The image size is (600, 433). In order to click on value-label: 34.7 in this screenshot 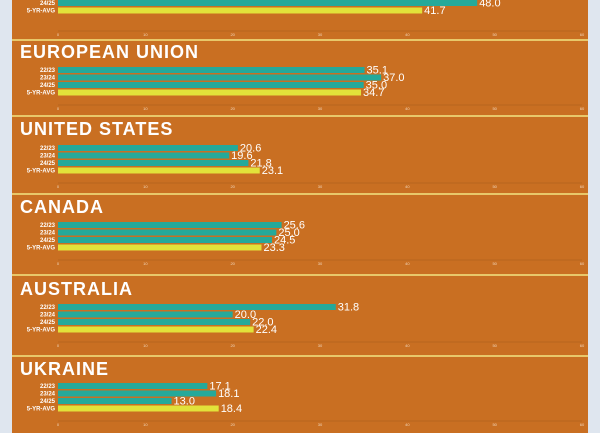, I will do `click(373, 93)`.